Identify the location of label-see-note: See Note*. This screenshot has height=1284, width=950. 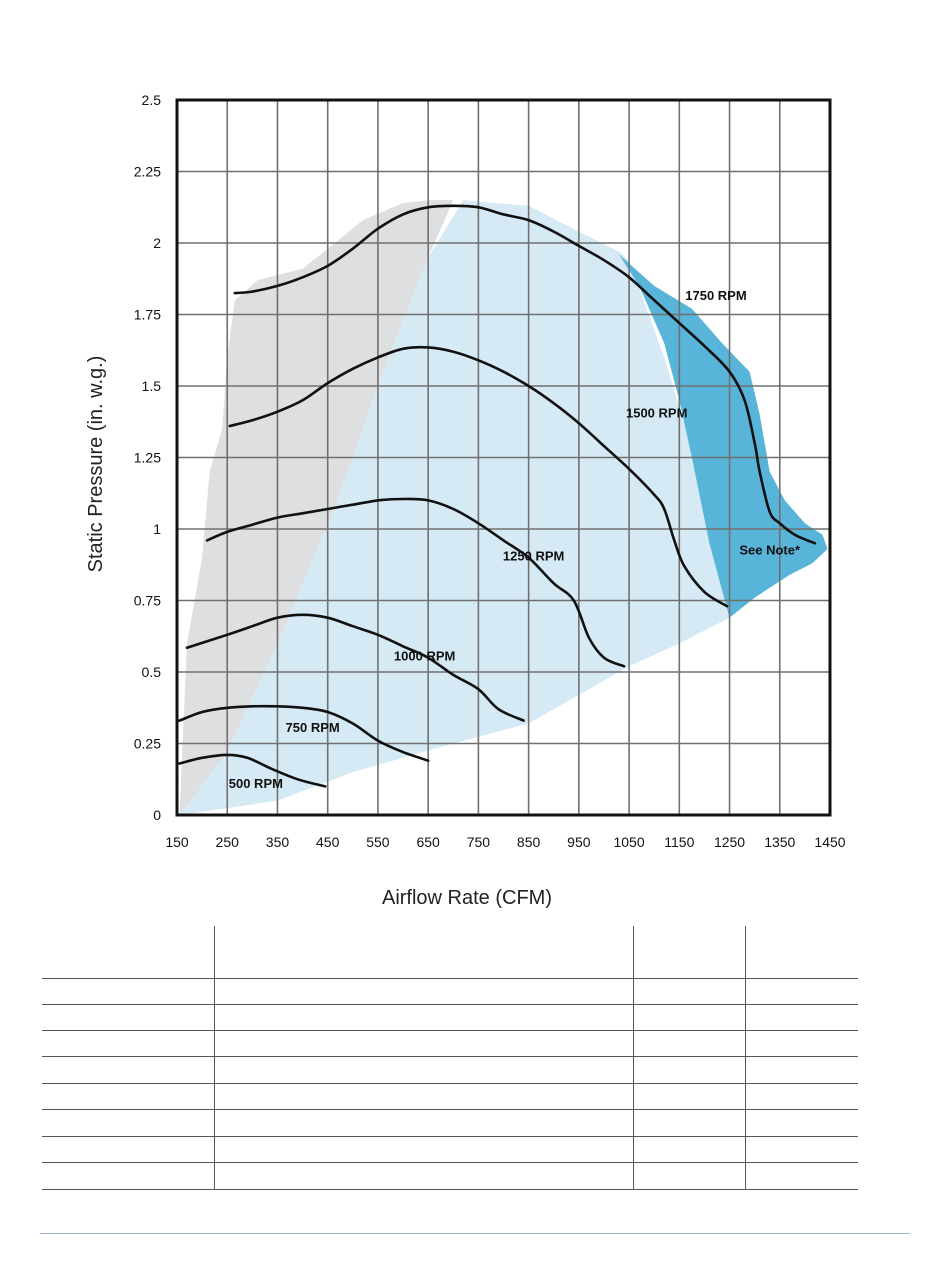
(770, 550).